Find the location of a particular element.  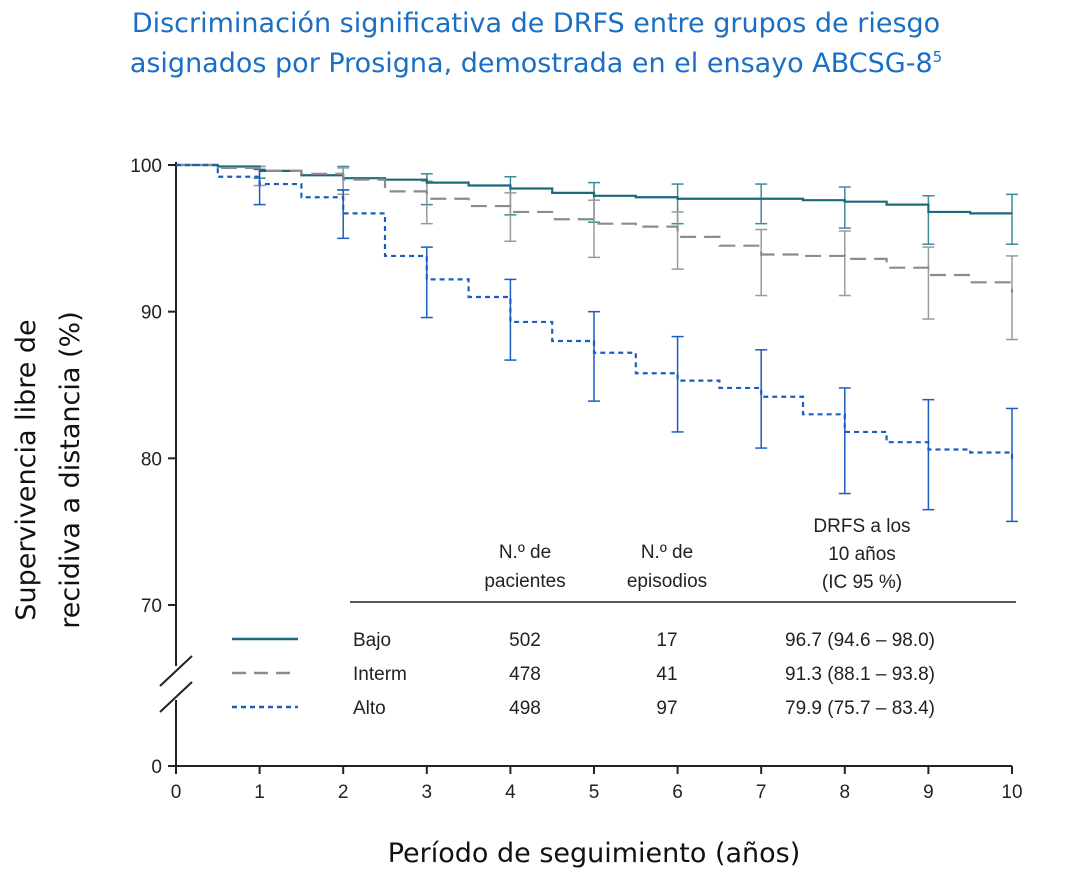

y-tick-label-80: 80 is located at coordinates (151, 459).